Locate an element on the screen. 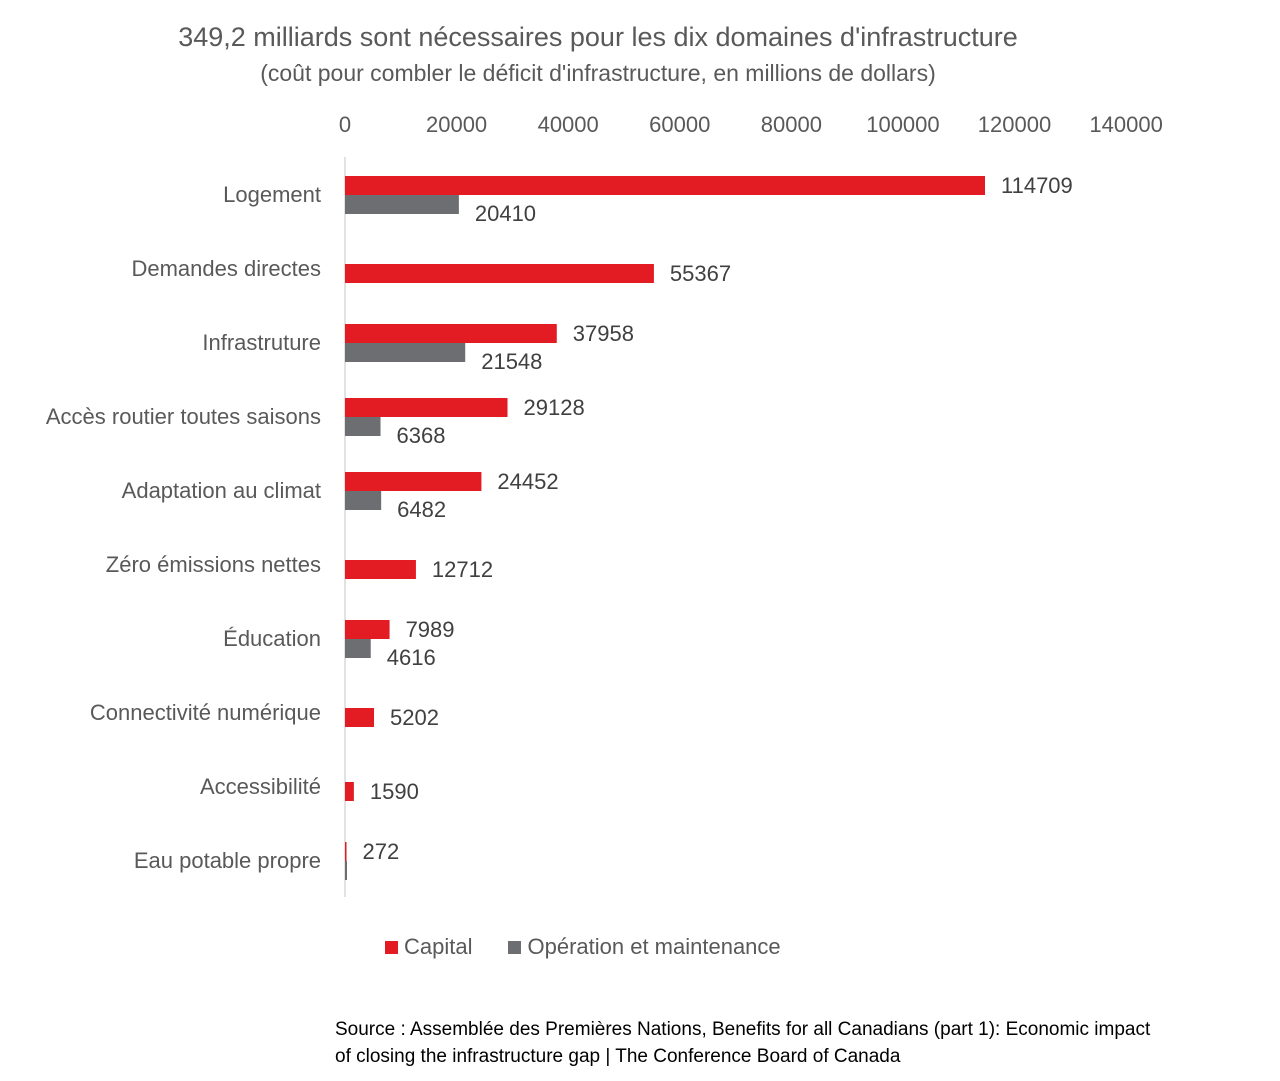  category-label: Infrastruture is located at coordinates (261, 342).